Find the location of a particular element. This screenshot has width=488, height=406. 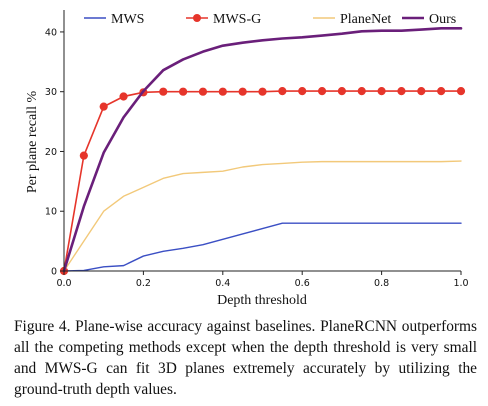

legend-label-planenet: PlaneNet is located at coordinates (365, 19).